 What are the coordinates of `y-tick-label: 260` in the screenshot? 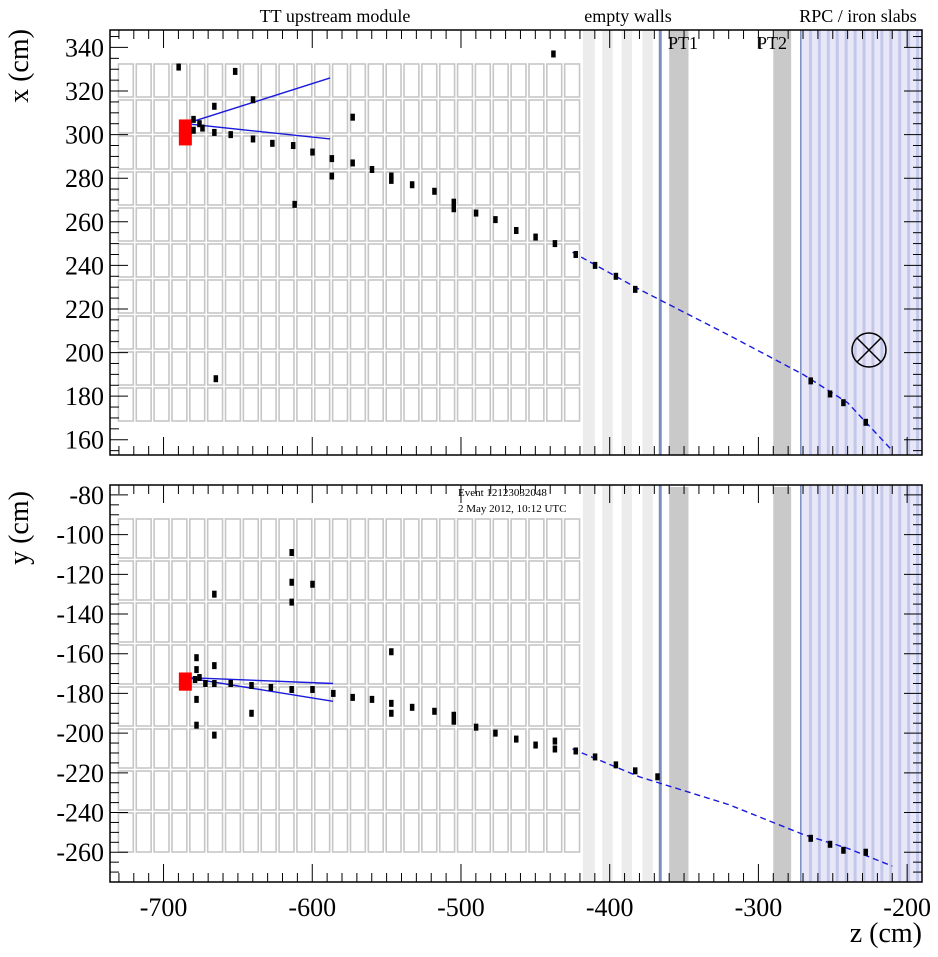 It's located at (84, 222).